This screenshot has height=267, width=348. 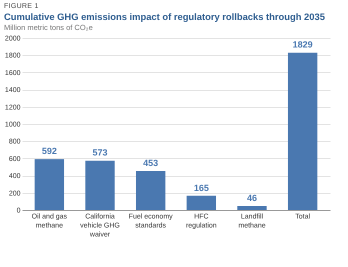 I want to click on data-label: 453, so click(x=150, y=163).